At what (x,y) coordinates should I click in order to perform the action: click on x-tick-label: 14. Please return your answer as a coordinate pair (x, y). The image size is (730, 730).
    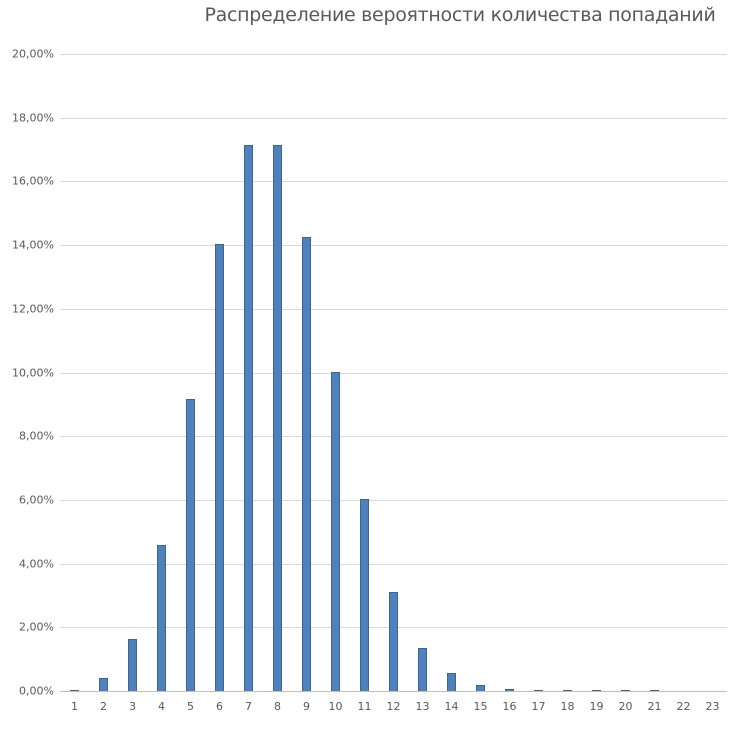
    Looking at the image, I should click on (451, 706).